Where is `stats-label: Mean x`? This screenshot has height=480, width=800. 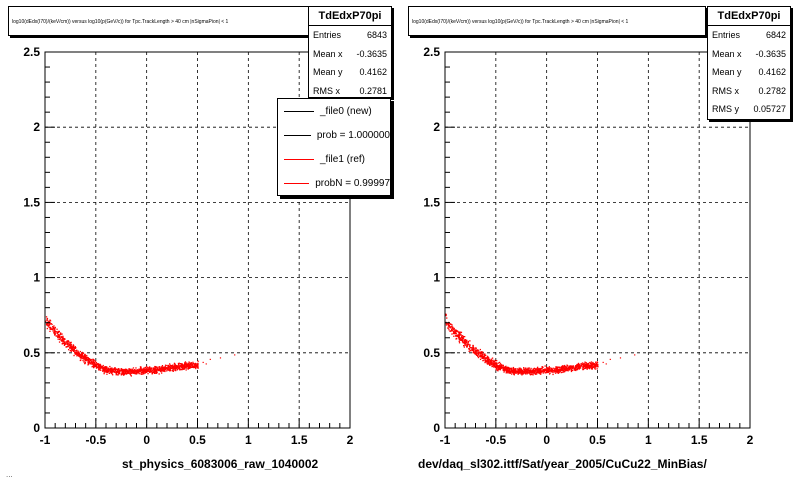
stats-label: Mean x is located at coordinates (727, 53).